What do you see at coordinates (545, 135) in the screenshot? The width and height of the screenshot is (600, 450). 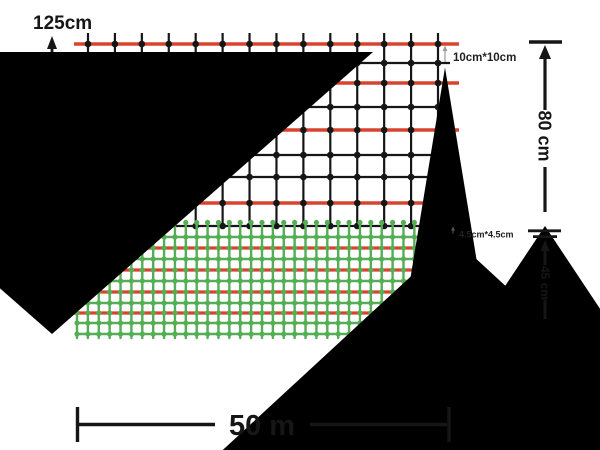 I see `top-section-height-label: 80 cm` at bounding box center [545, 135].